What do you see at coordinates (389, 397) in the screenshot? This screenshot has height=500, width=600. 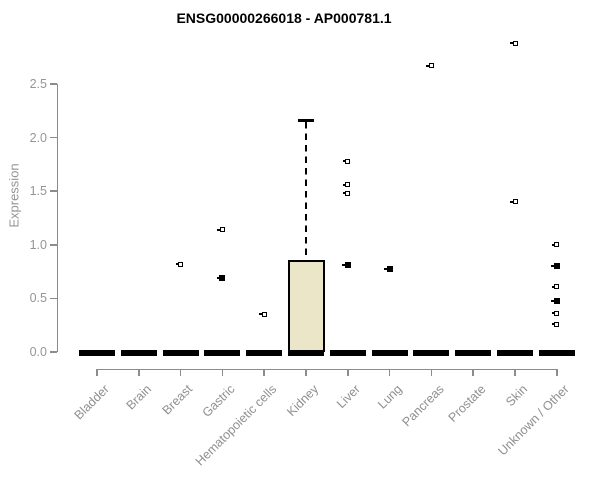 I see `x-axis-label-lung: Lung` at bounding box center [389, 397].